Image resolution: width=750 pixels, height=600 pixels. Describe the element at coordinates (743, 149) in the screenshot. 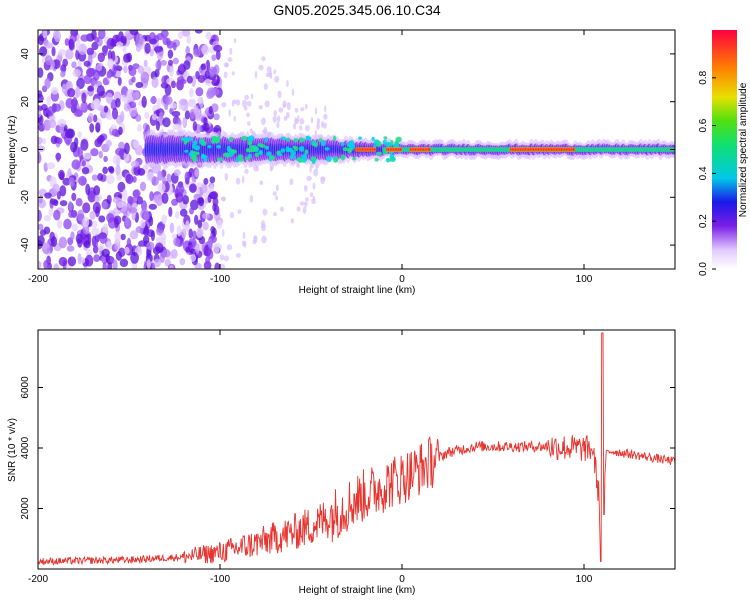

I see `colorbar-label: Normalized spectral amplitude` at that location.